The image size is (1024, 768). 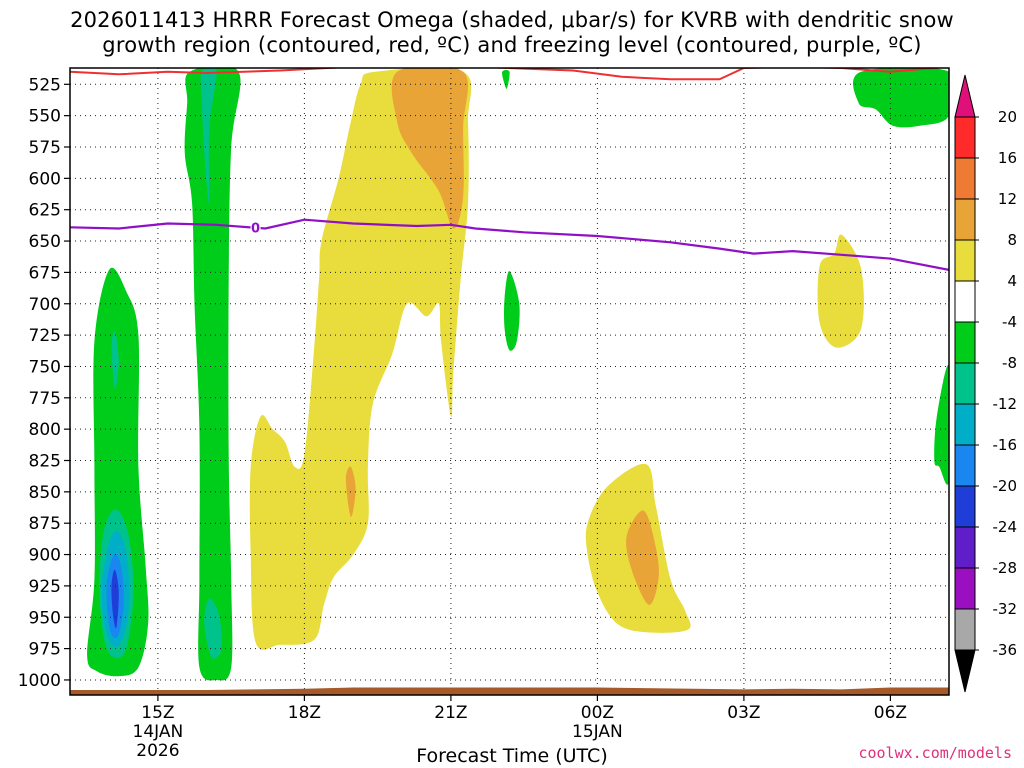 What do you see at coordinates (45, 336) in the screenshot?
I see `y-tick-label-725: 725` at bounding box center [45, 336].